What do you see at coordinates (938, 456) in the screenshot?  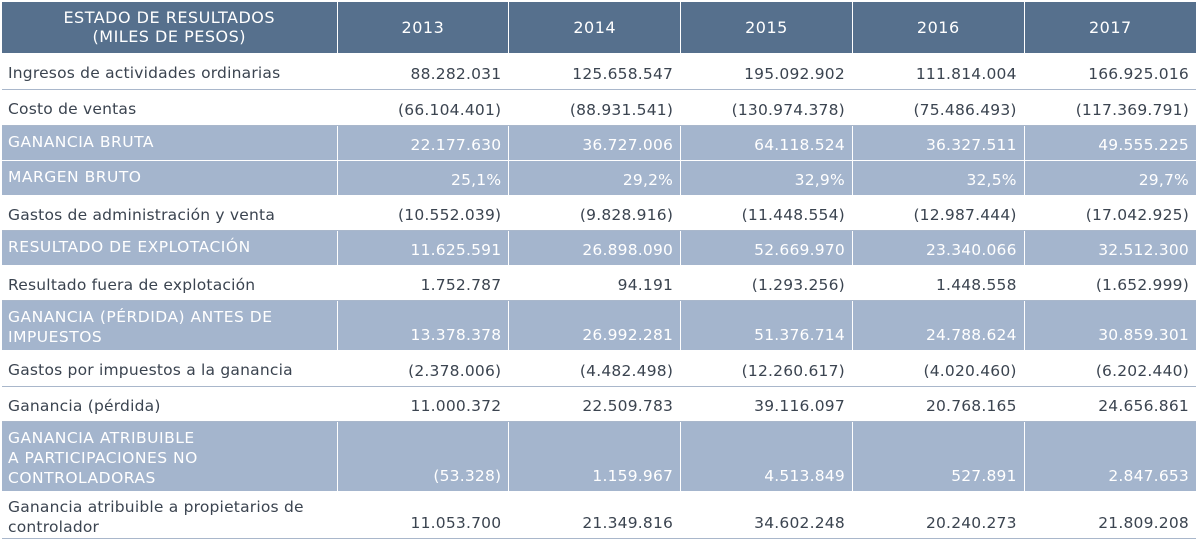 I see `cell-2016: 527.891` at bounding box center [938, 456].